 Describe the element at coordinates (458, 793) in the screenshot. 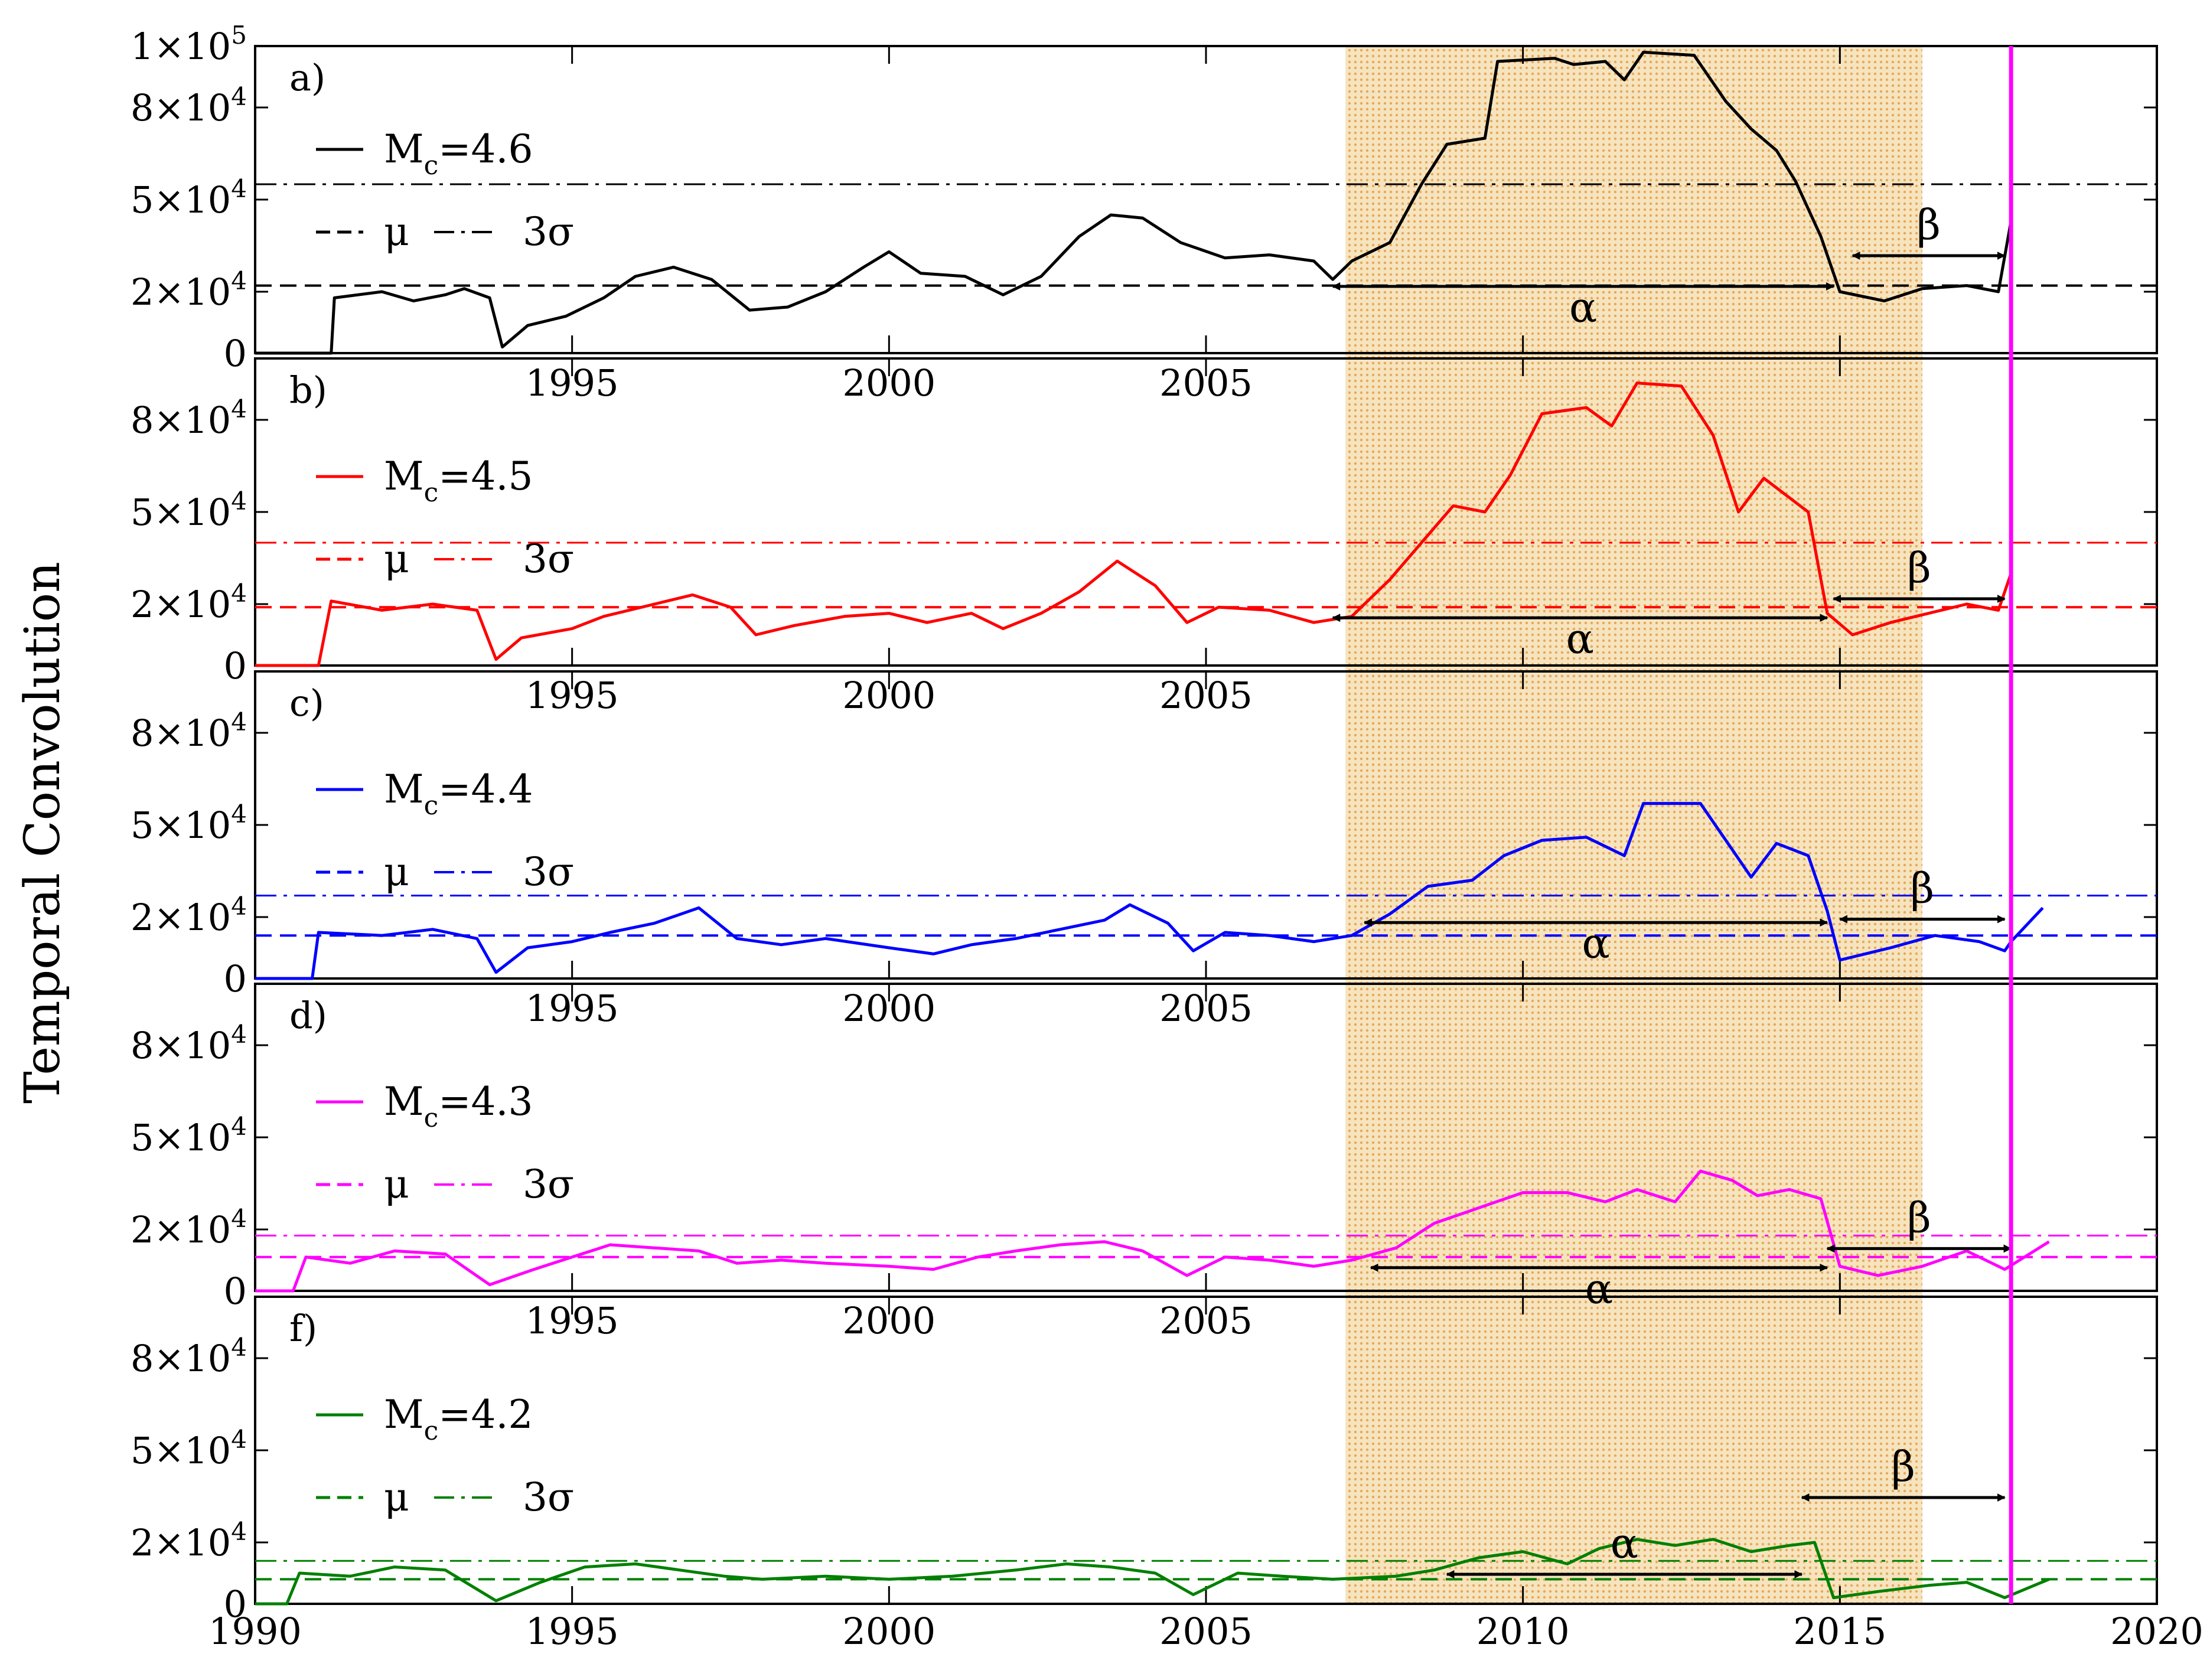

I see `legend-series-label: Mc=4.4` at that location.